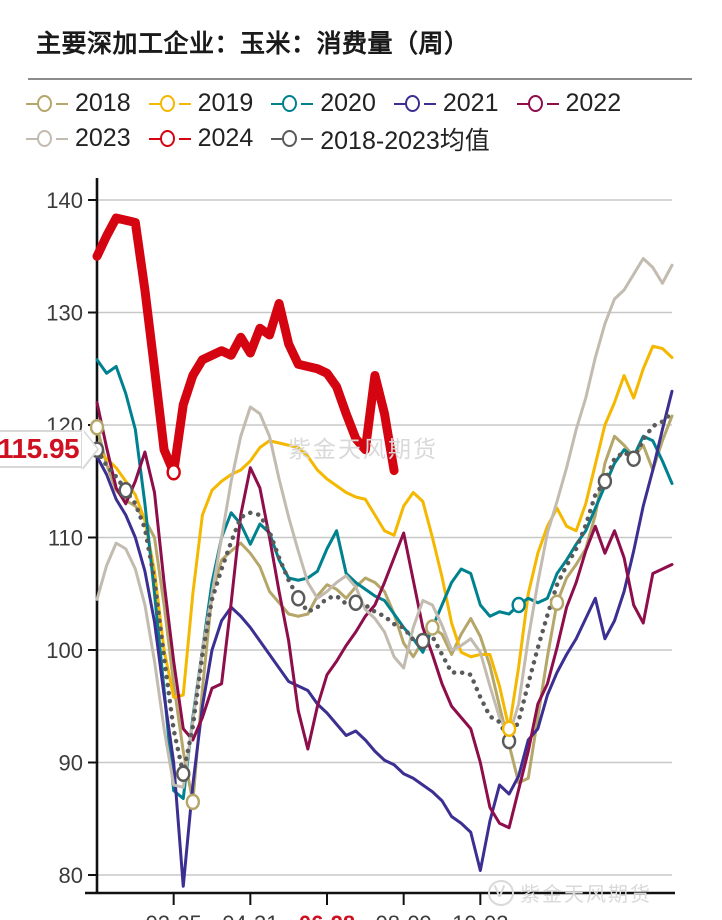  Describe the element at coordinates (65, 538) in the screenshot. I see `y-axis-label: 110` at that location.